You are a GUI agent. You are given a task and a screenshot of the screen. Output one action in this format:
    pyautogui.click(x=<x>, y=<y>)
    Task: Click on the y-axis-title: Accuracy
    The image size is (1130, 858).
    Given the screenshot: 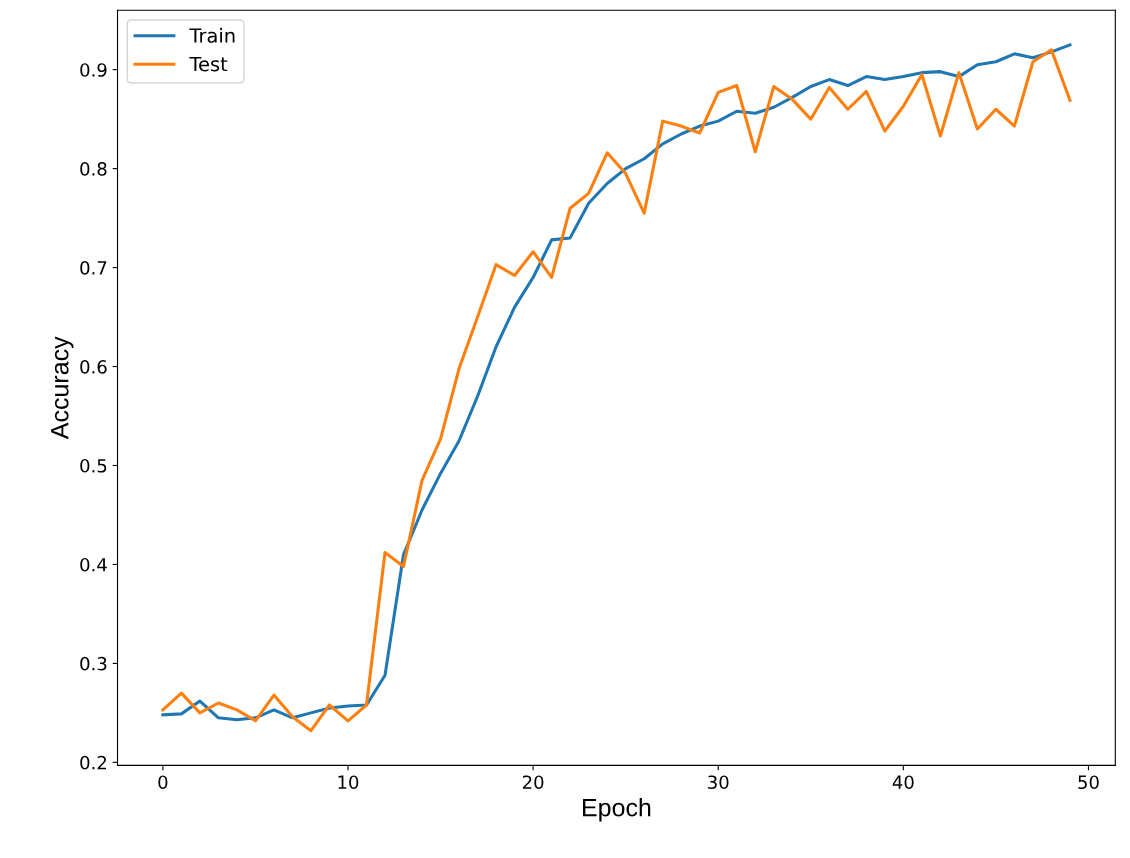 What is the action you would take?
    pyautogui.click(x=62, y=388)
    